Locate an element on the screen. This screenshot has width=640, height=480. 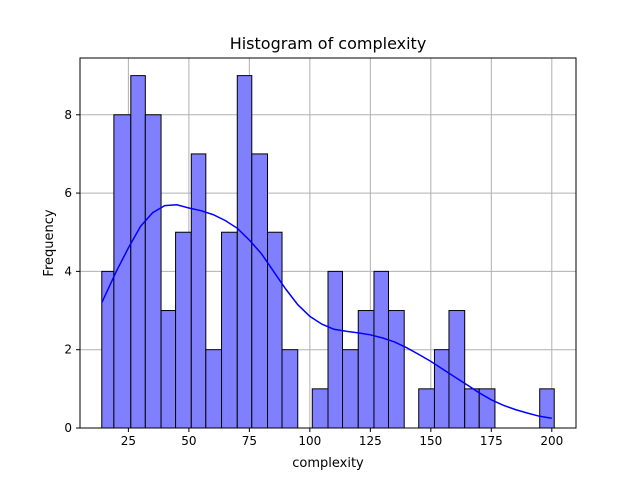
y-tick-label: 8 is located at coordinates (68, 115).